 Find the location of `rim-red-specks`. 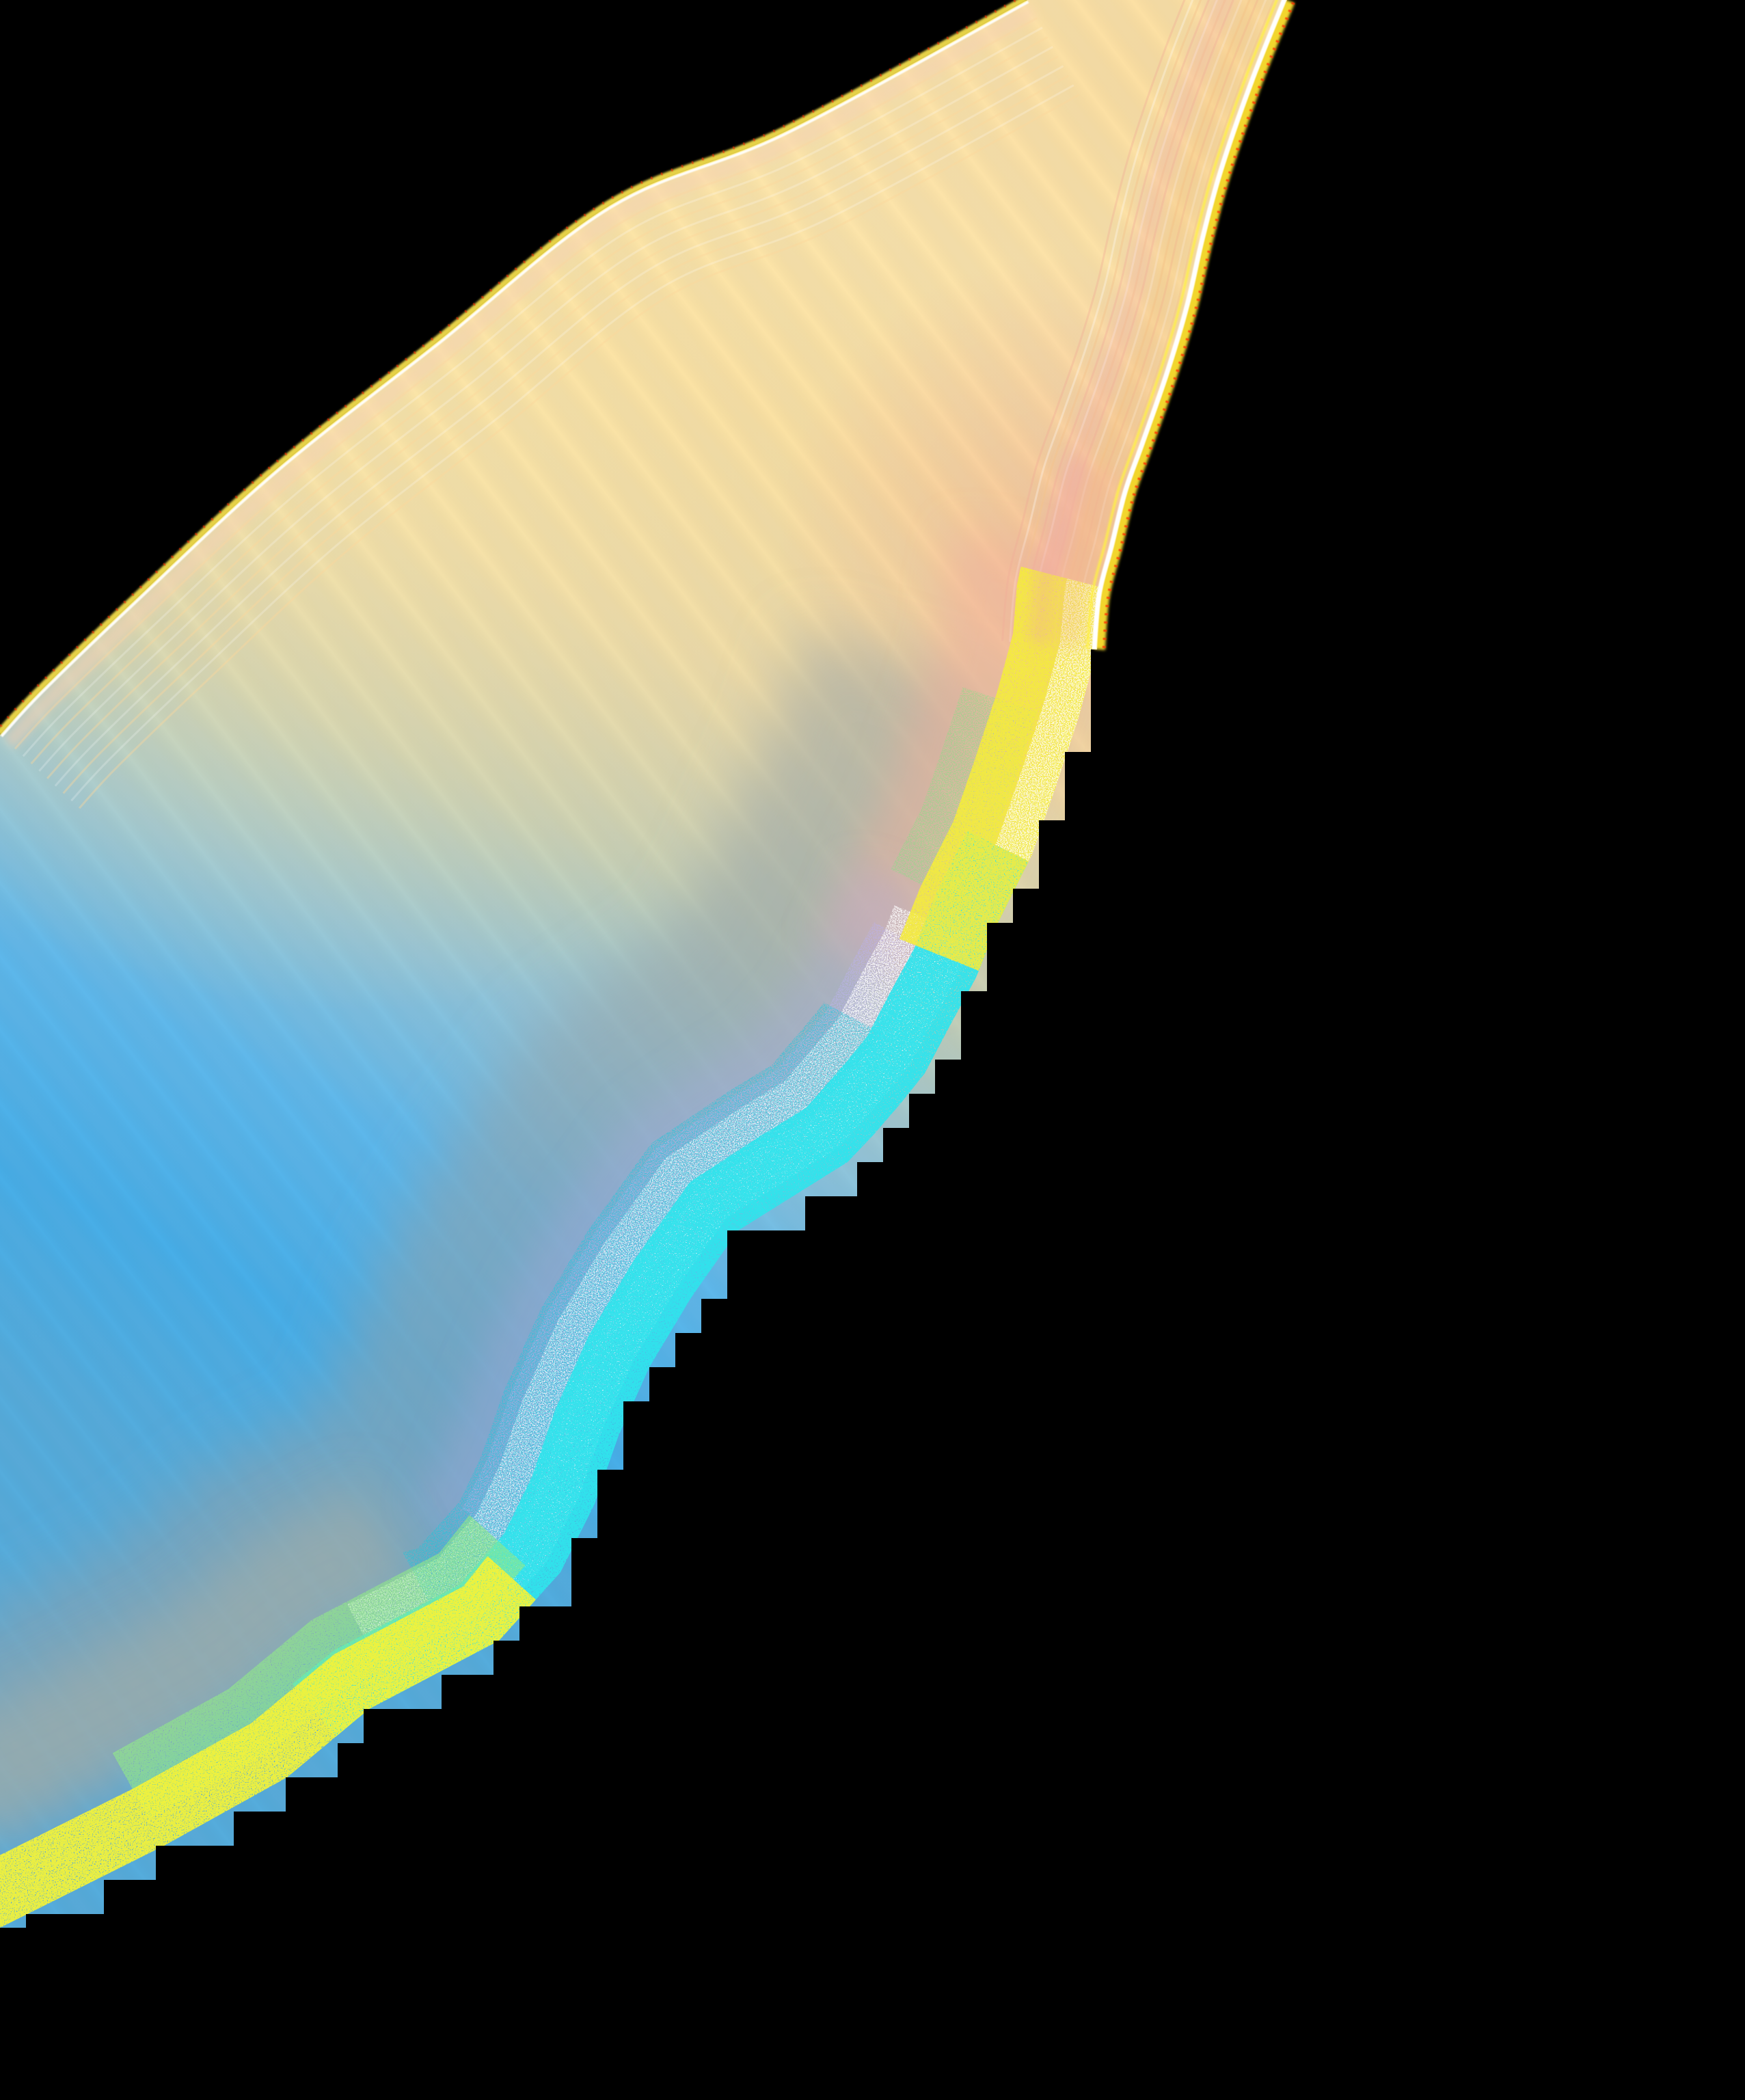

rim-red-specks is located at coordinates (1198, 326).